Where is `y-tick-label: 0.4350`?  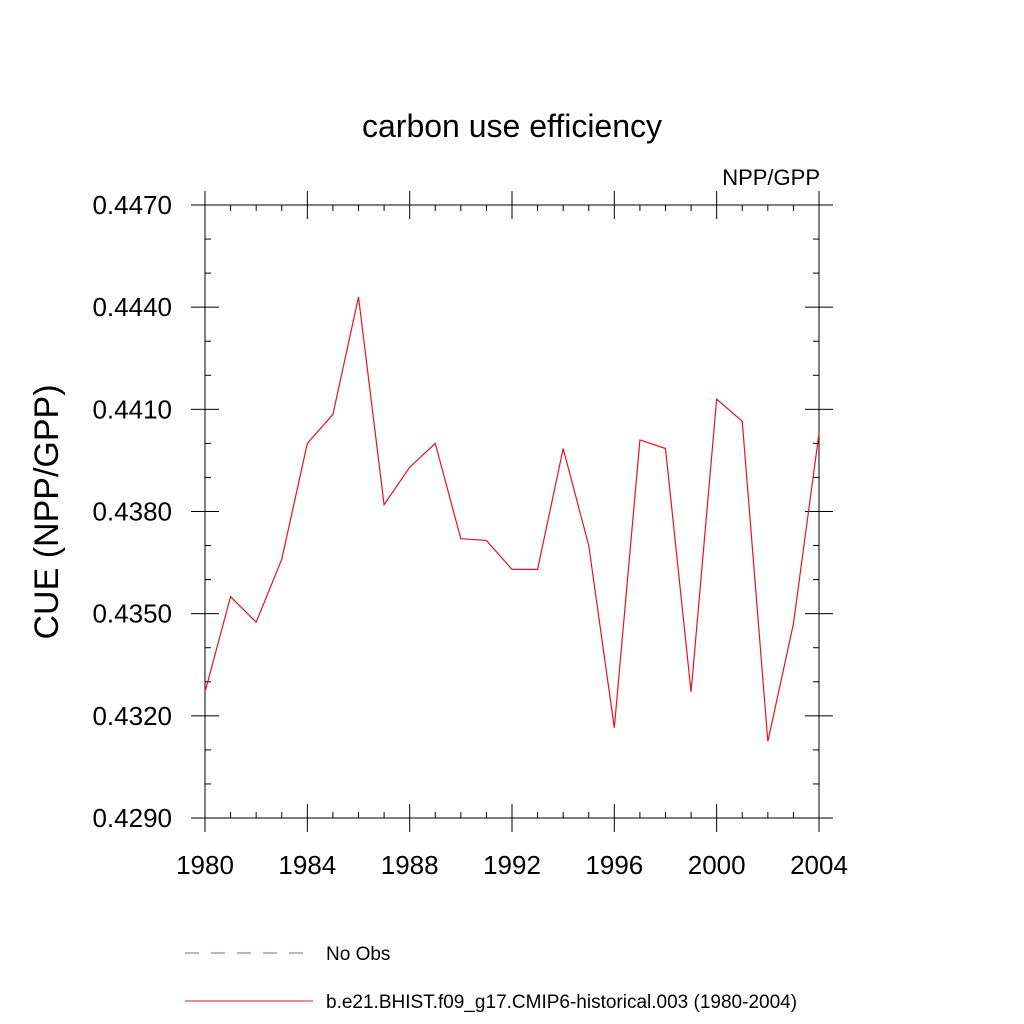 y-tick-label: 0.4350 is located at coordinates (132, 614).